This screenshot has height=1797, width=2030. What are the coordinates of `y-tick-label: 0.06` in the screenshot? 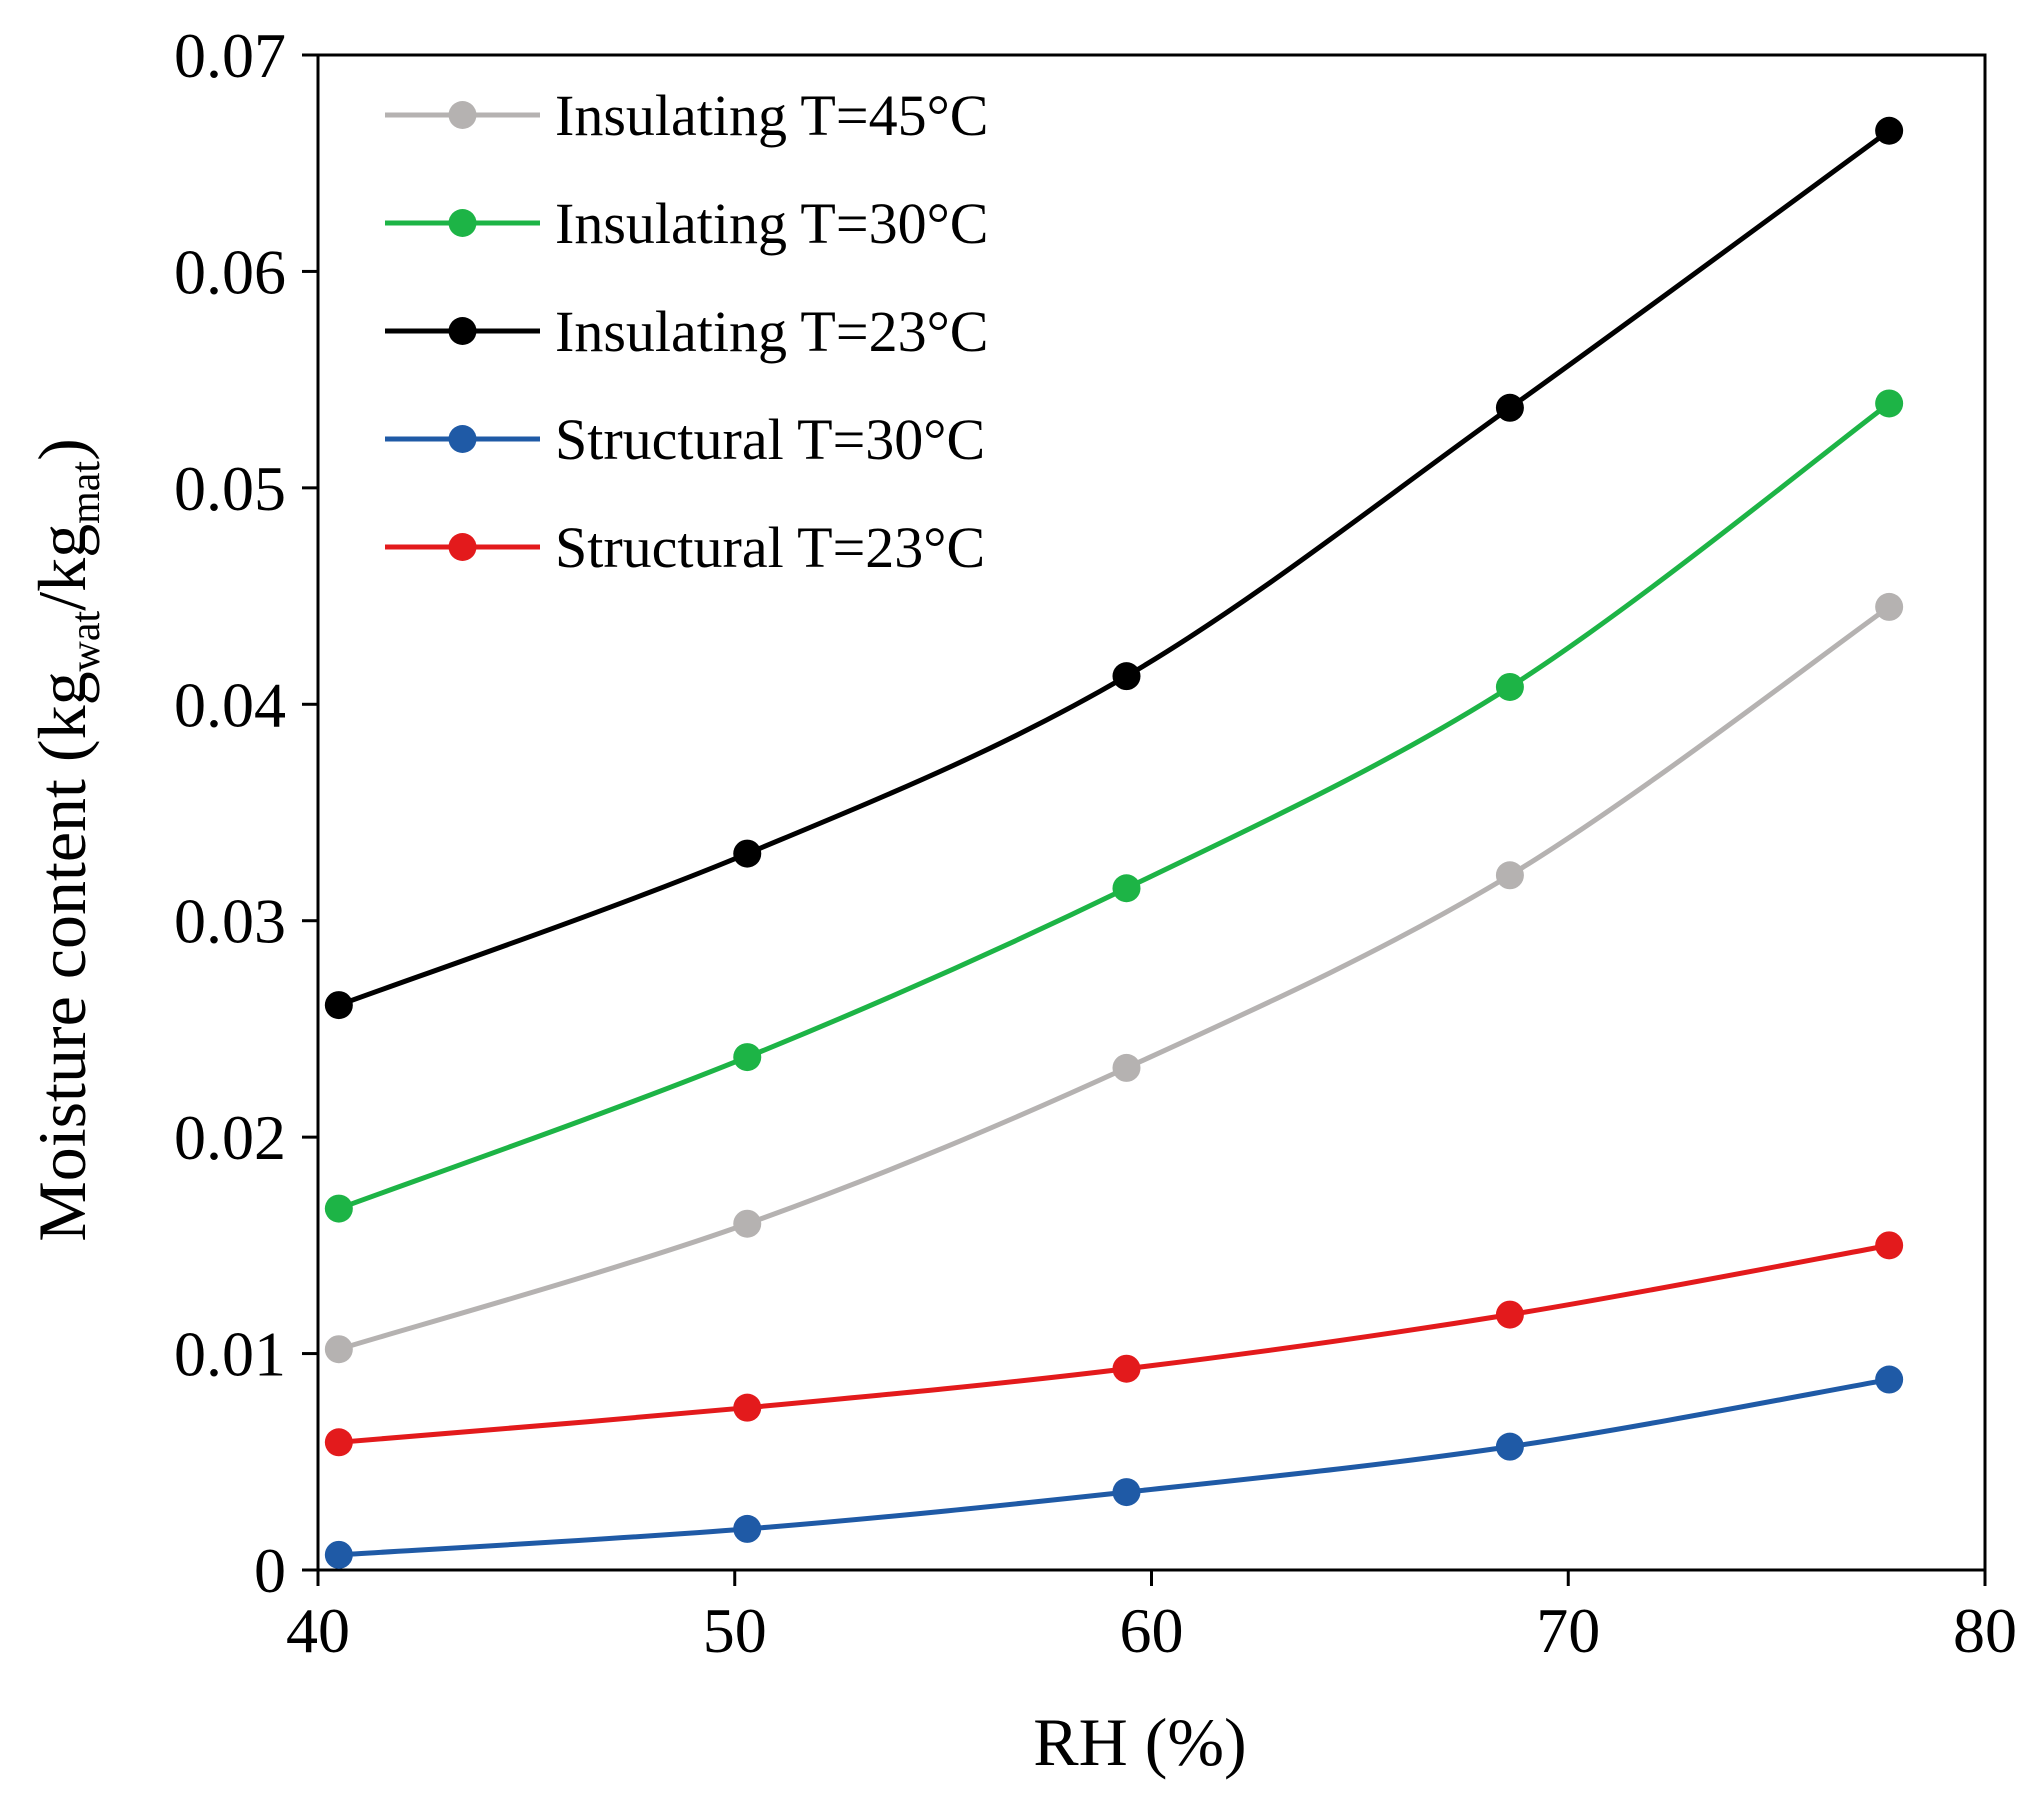 It's located at (230, 271).